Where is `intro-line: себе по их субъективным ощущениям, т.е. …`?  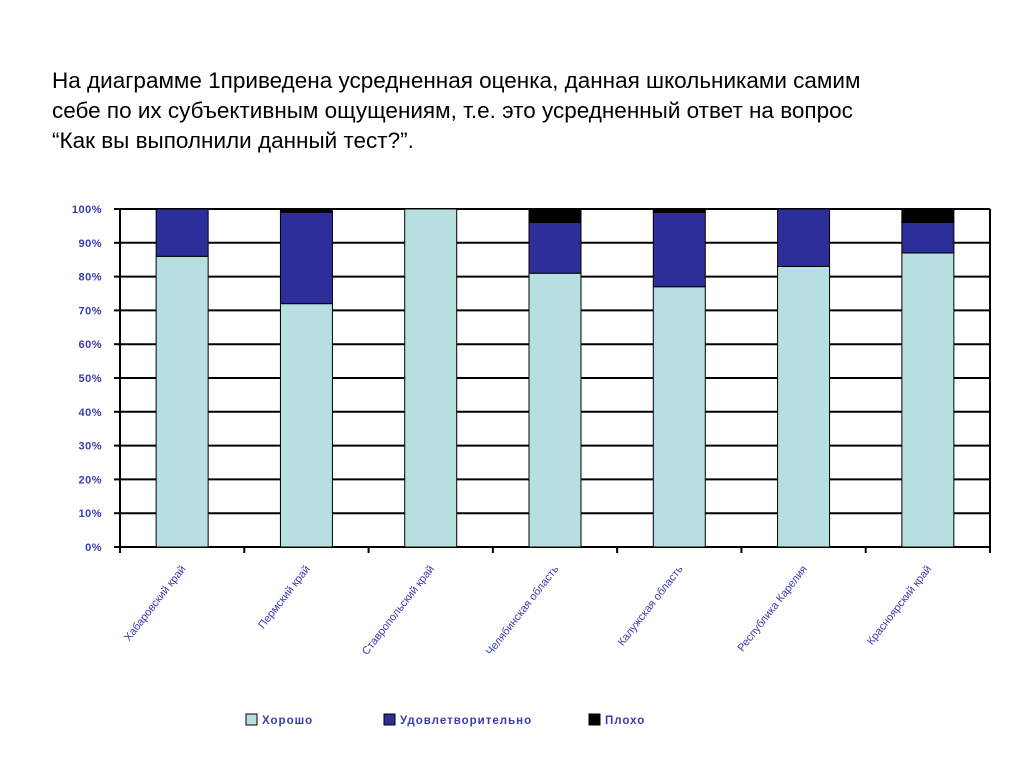 intro-line: себе по их субъективным ощущениям, т.е. … is located at coordinates (452, 110).